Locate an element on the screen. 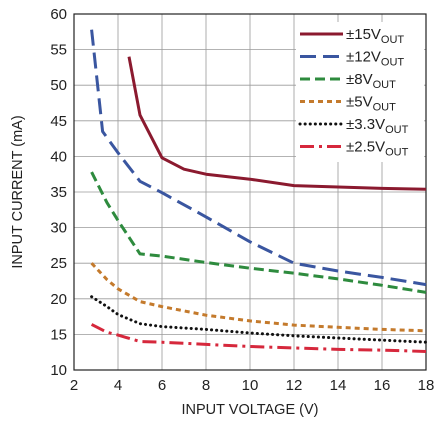 This screenshot has width=443, height=421. y-tick-label: 60 is located at coordinates (58, 14).